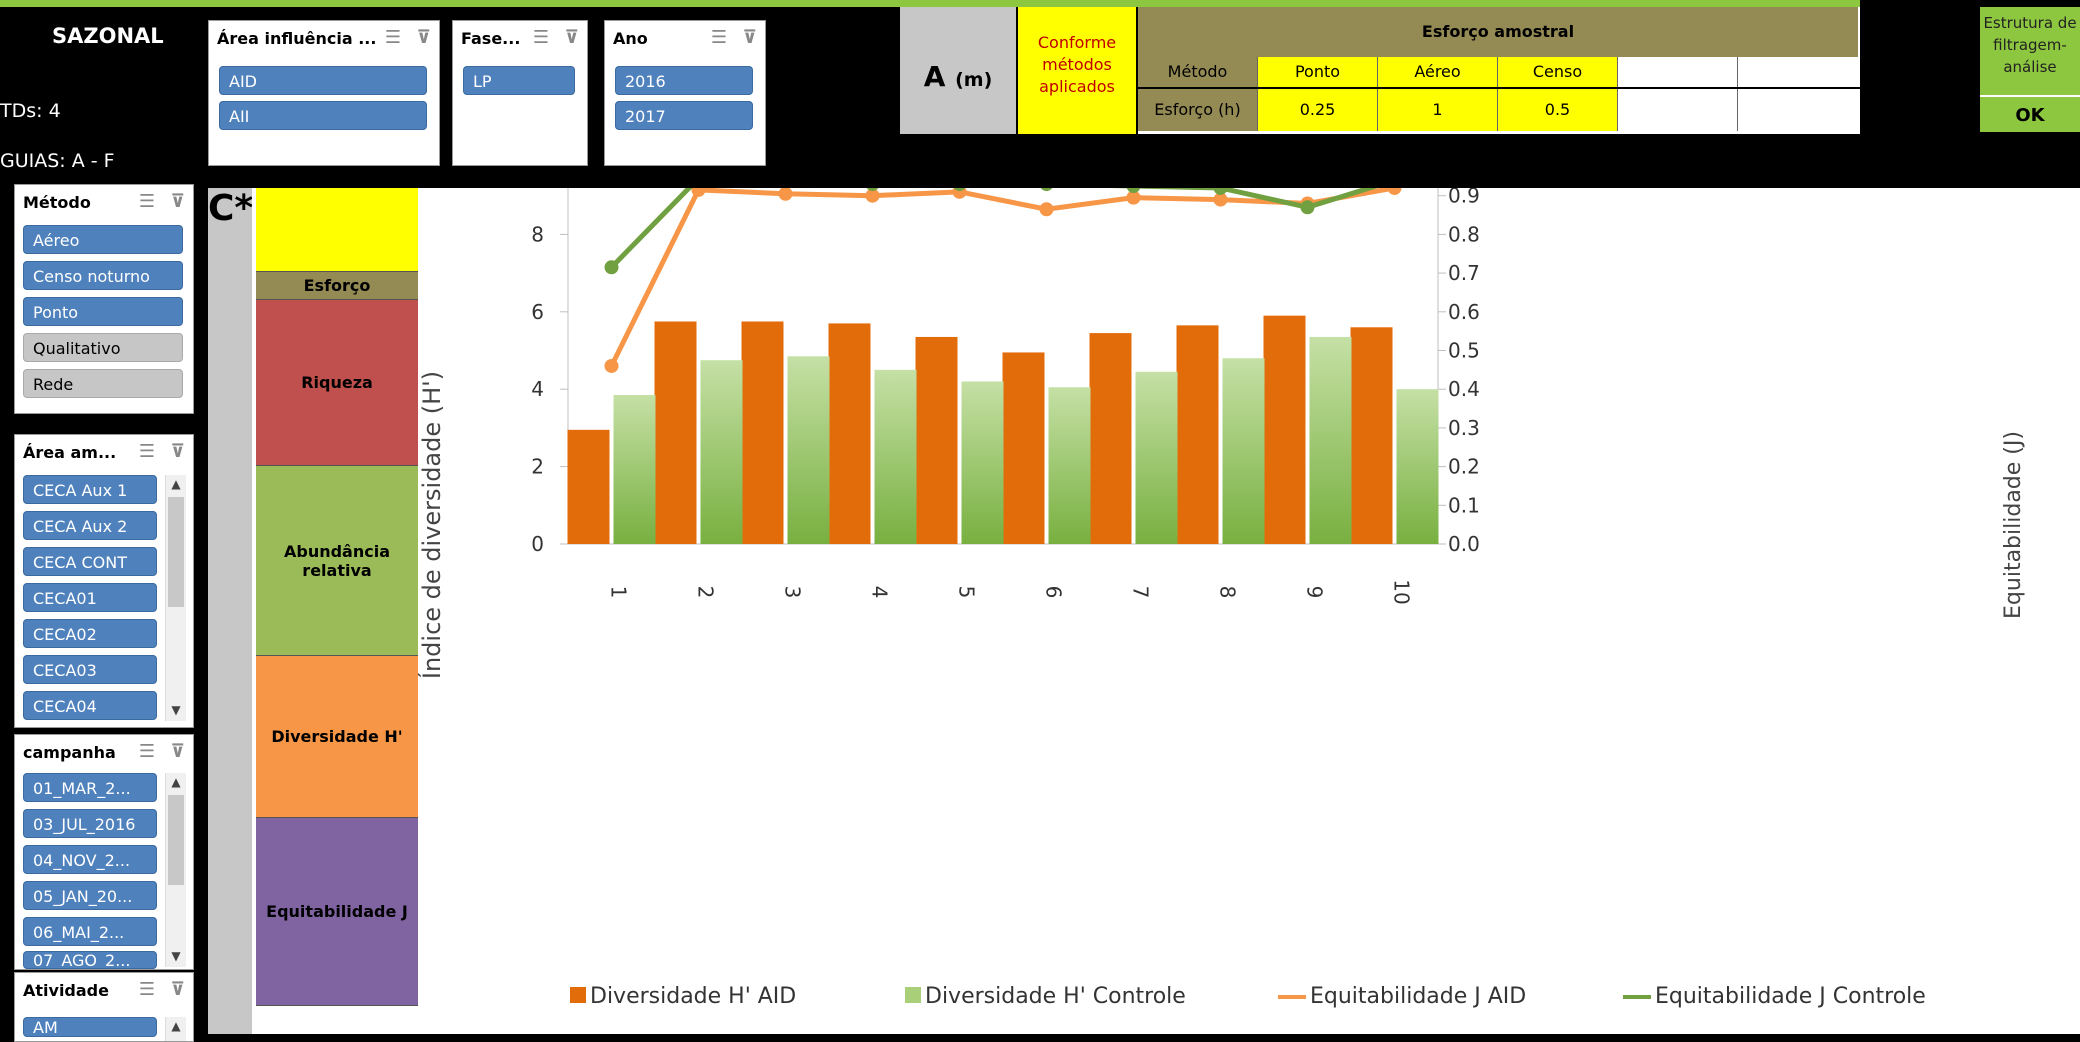 The image size is (2080, 1042). What do you see at coordinates (1499, 73) in the screenshot?
I see `esforco-header-row: Método Ponto Aéreo Censo` at bounding box center [1499, 73].